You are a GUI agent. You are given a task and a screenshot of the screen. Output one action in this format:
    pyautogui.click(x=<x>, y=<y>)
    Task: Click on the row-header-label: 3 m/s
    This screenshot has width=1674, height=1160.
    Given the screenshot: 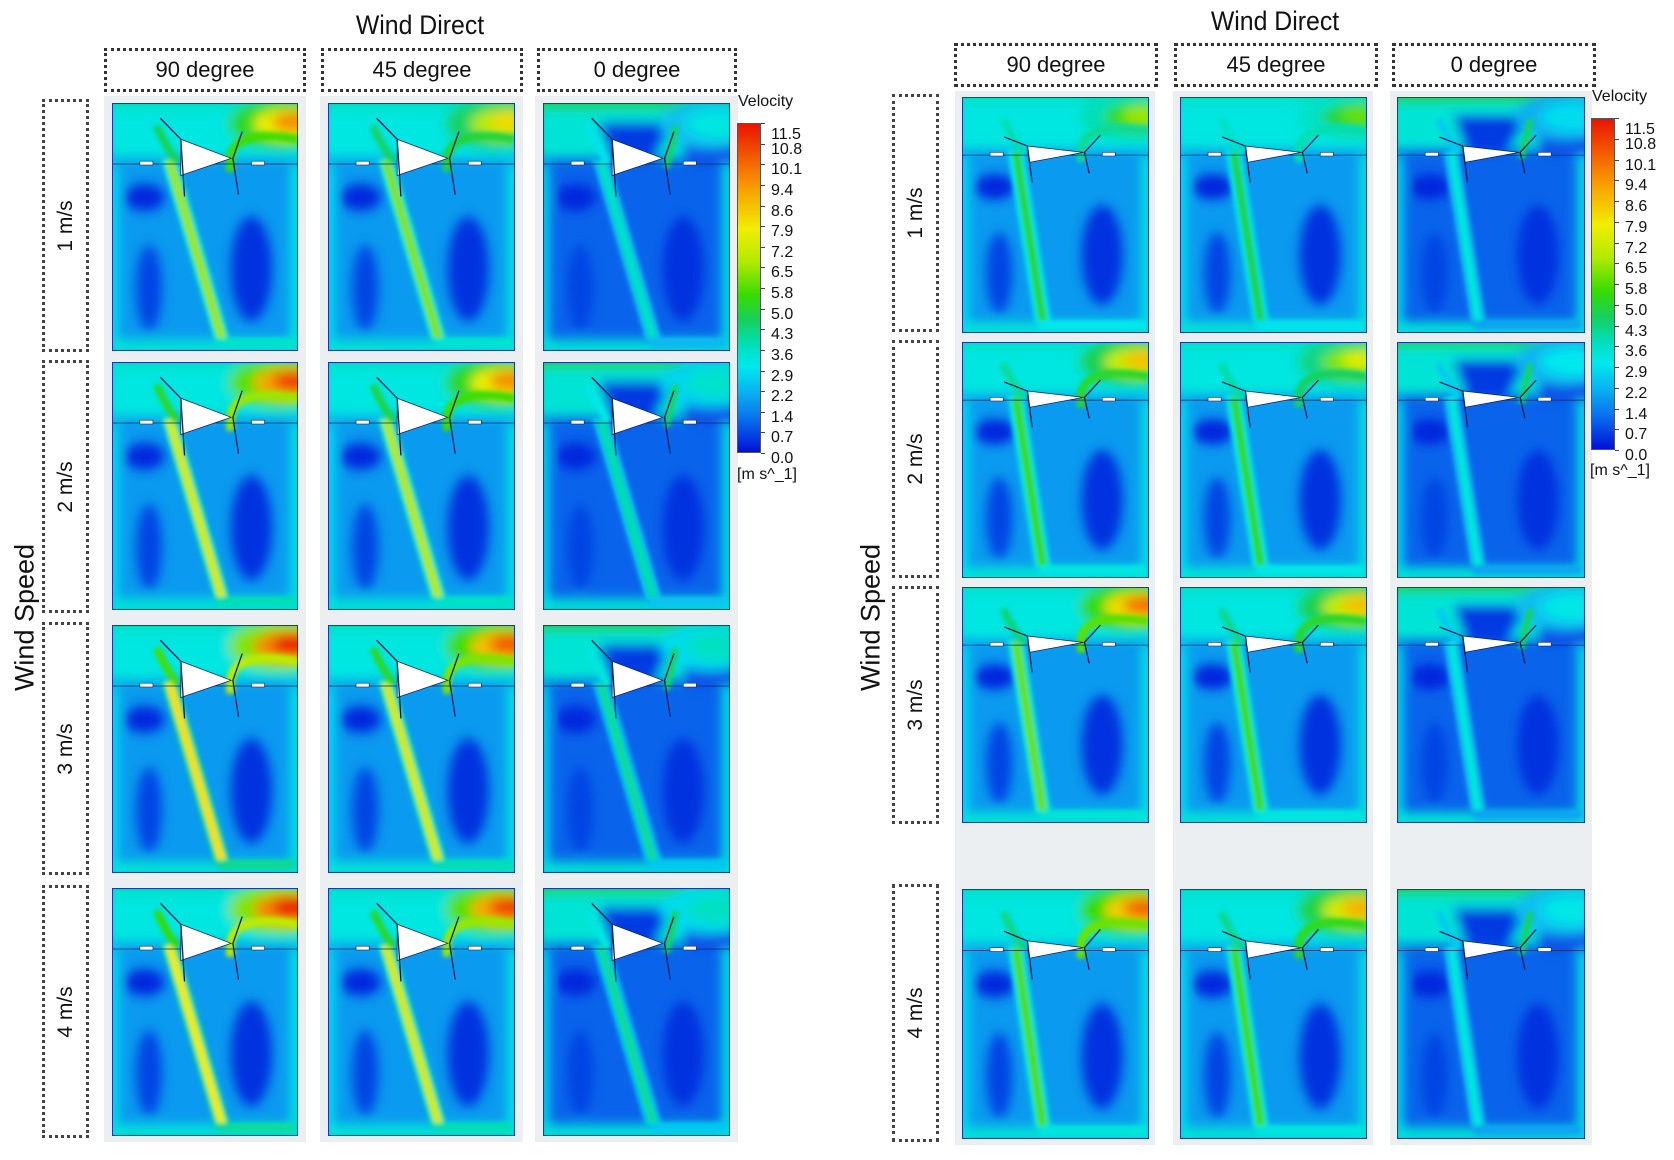 What is the action you would take?
    pyautogui.click(x=915, y=705)
    